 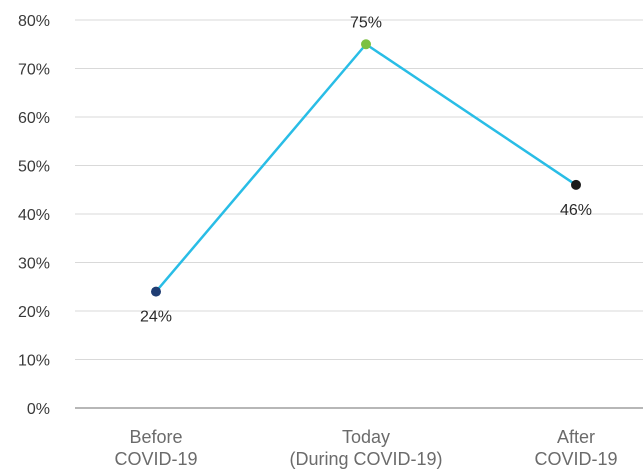 I want to click on y-tick-label: 20%, so click(x=34, y=312).